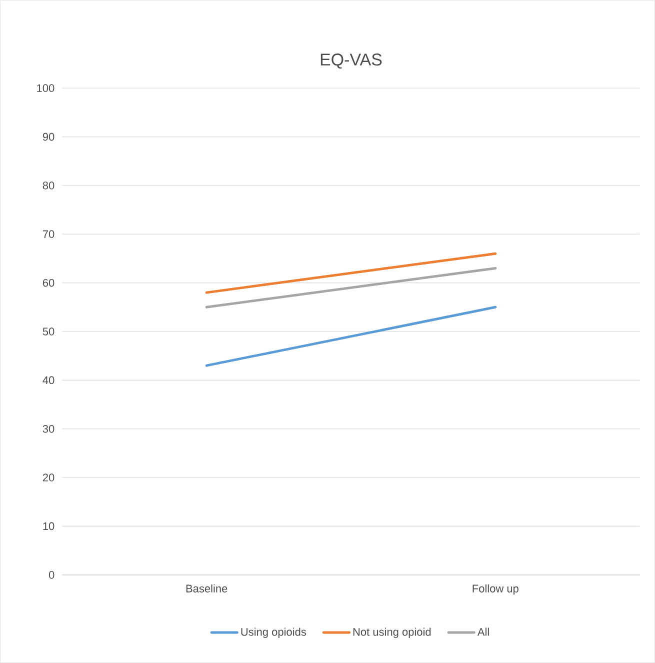  Describe the element at coordinates (48, 136) in the screenshot. I see `y-tick-label: 90` at that location.